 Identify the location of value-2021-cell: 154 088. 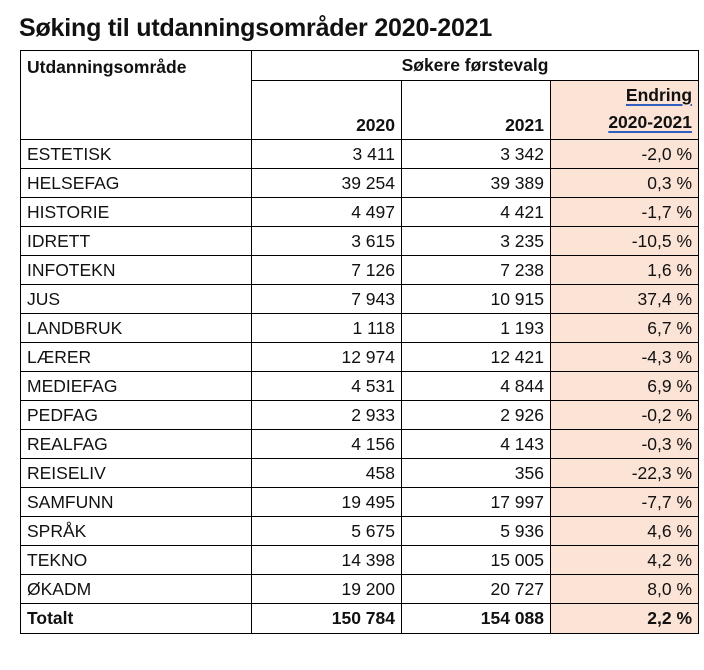
(476, 618).